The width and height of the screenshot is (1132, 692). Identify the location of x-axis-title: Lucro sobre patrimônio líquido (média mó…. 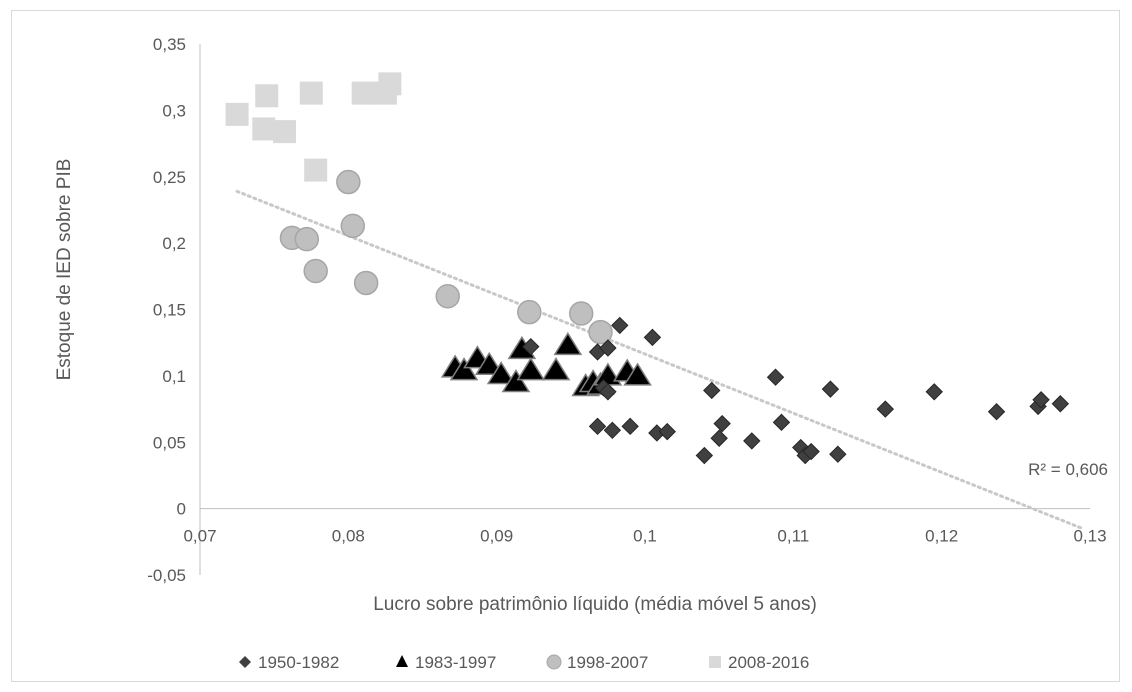
(595, 604).